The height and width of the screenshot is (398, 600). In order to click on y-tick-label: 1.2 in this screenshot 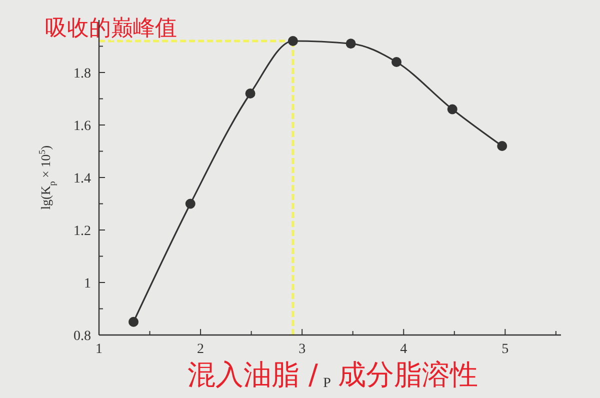, I will do `click(82, 231)`.